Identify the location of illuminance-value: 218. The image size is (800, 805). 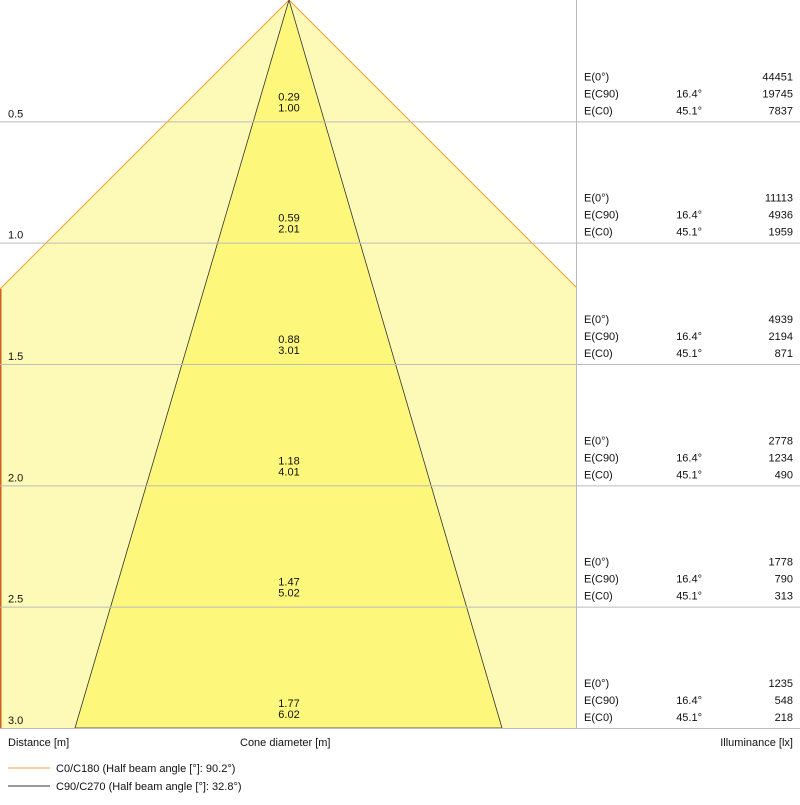
(784, 718).